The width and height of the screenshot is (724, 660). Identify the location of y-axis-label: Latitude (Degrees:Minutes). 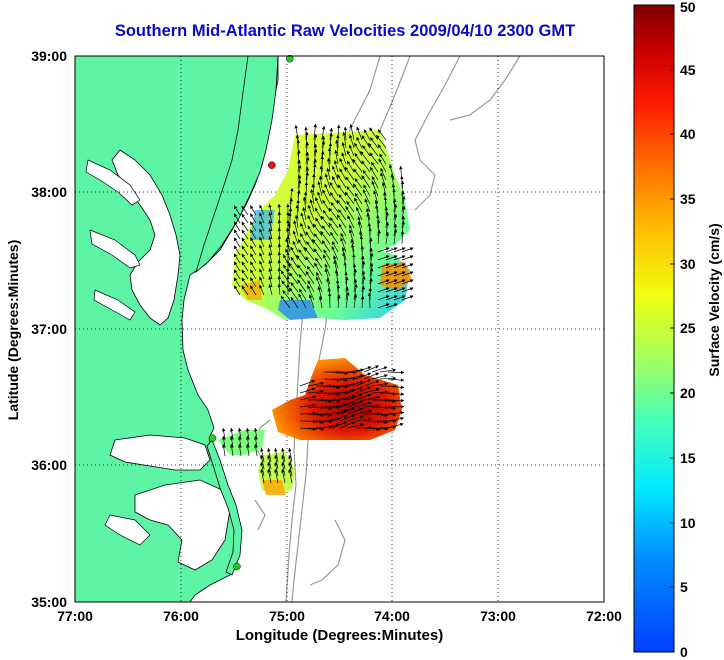
(13, 330).